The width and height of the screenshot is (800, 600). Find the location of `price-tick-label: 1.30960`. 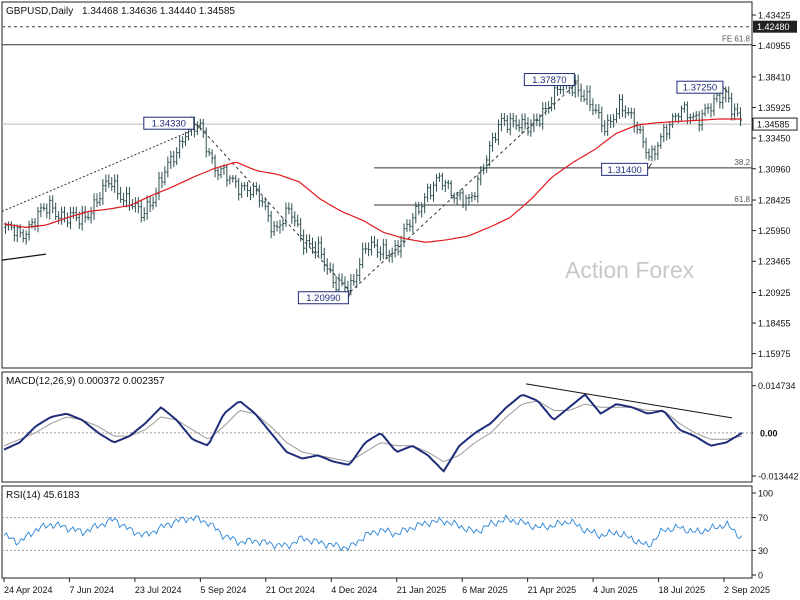

price-tick-label: 1.30960 is located at coordinates (774, 169).